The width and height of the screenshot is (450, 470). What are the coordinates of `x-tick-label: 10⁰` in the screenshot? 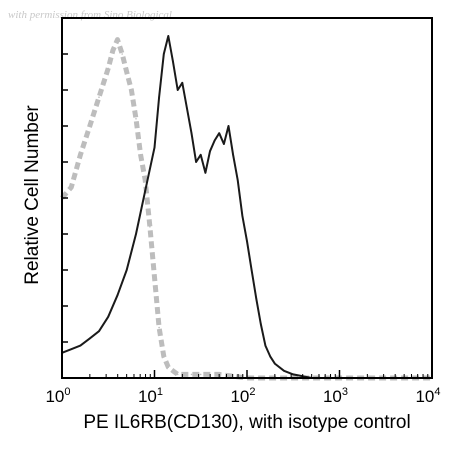 It's located at (57, 396).